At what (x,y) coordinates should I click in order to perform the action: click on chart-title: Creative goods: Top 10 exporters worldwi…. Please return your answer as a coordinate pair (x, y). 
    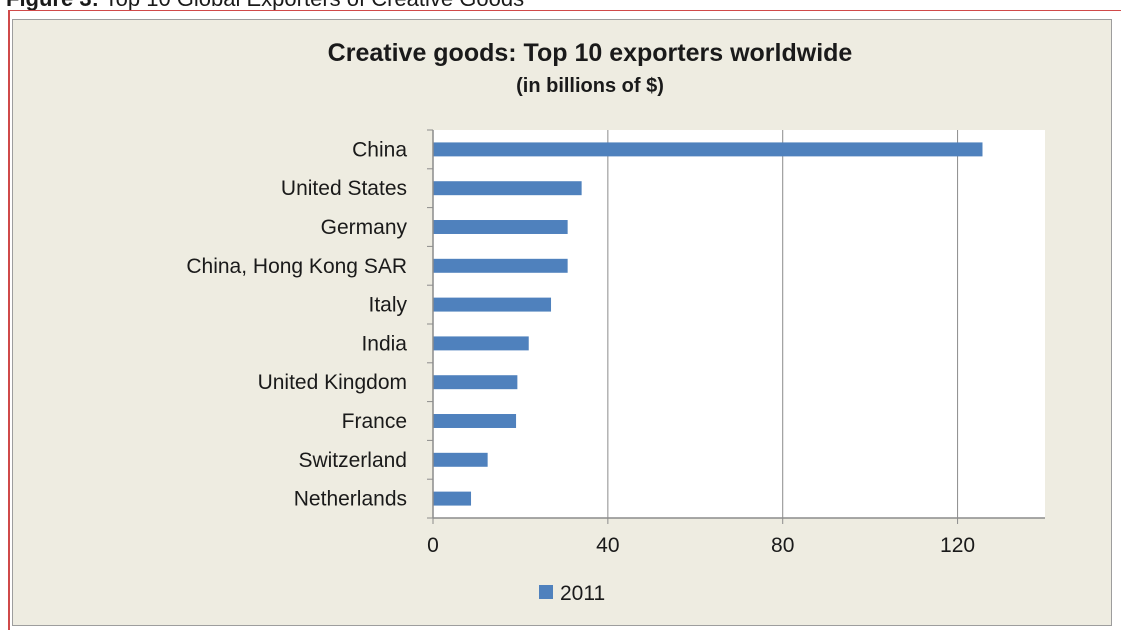
    Looking at the image, I should click on (590, 53).